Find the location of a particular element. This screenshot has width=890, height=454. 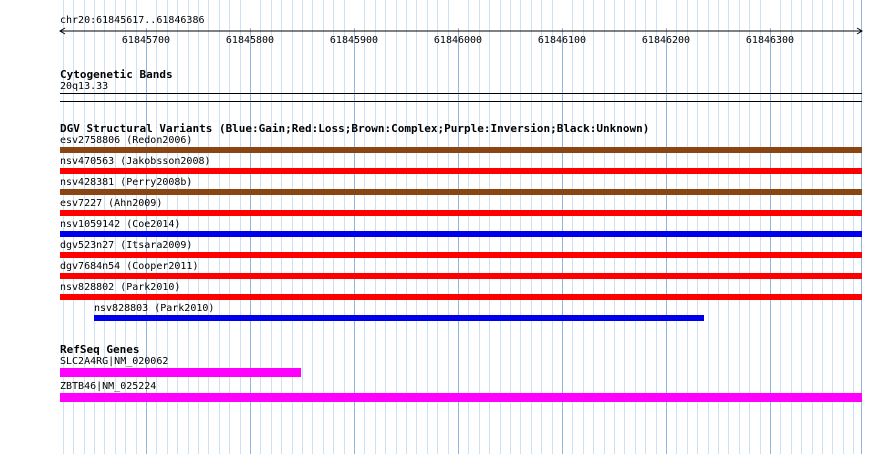

refseq-gene-label: ZBTB46|NM_025224 is located at coordinates (108, 386).